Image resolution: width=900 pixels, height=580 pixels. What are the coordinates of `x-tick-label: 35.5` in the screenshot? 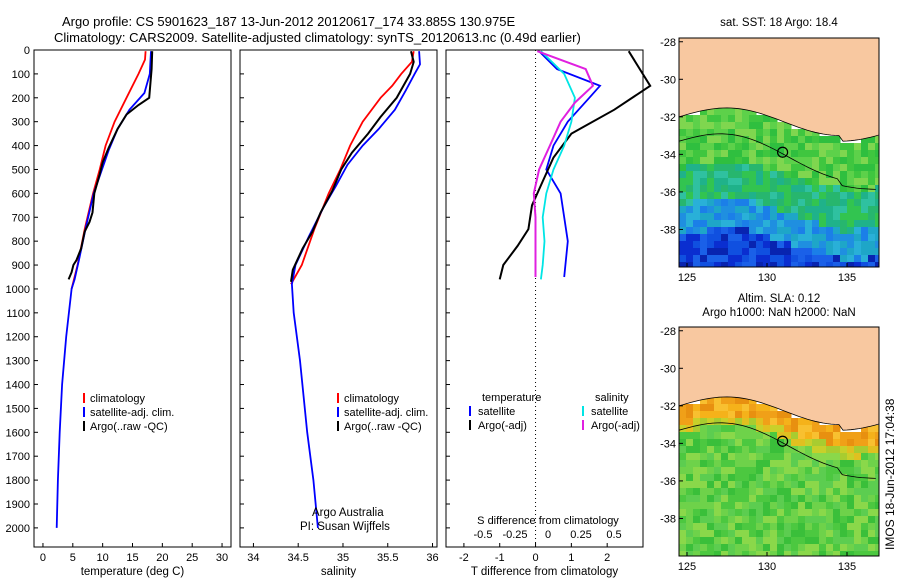 It's located at (387, 558).